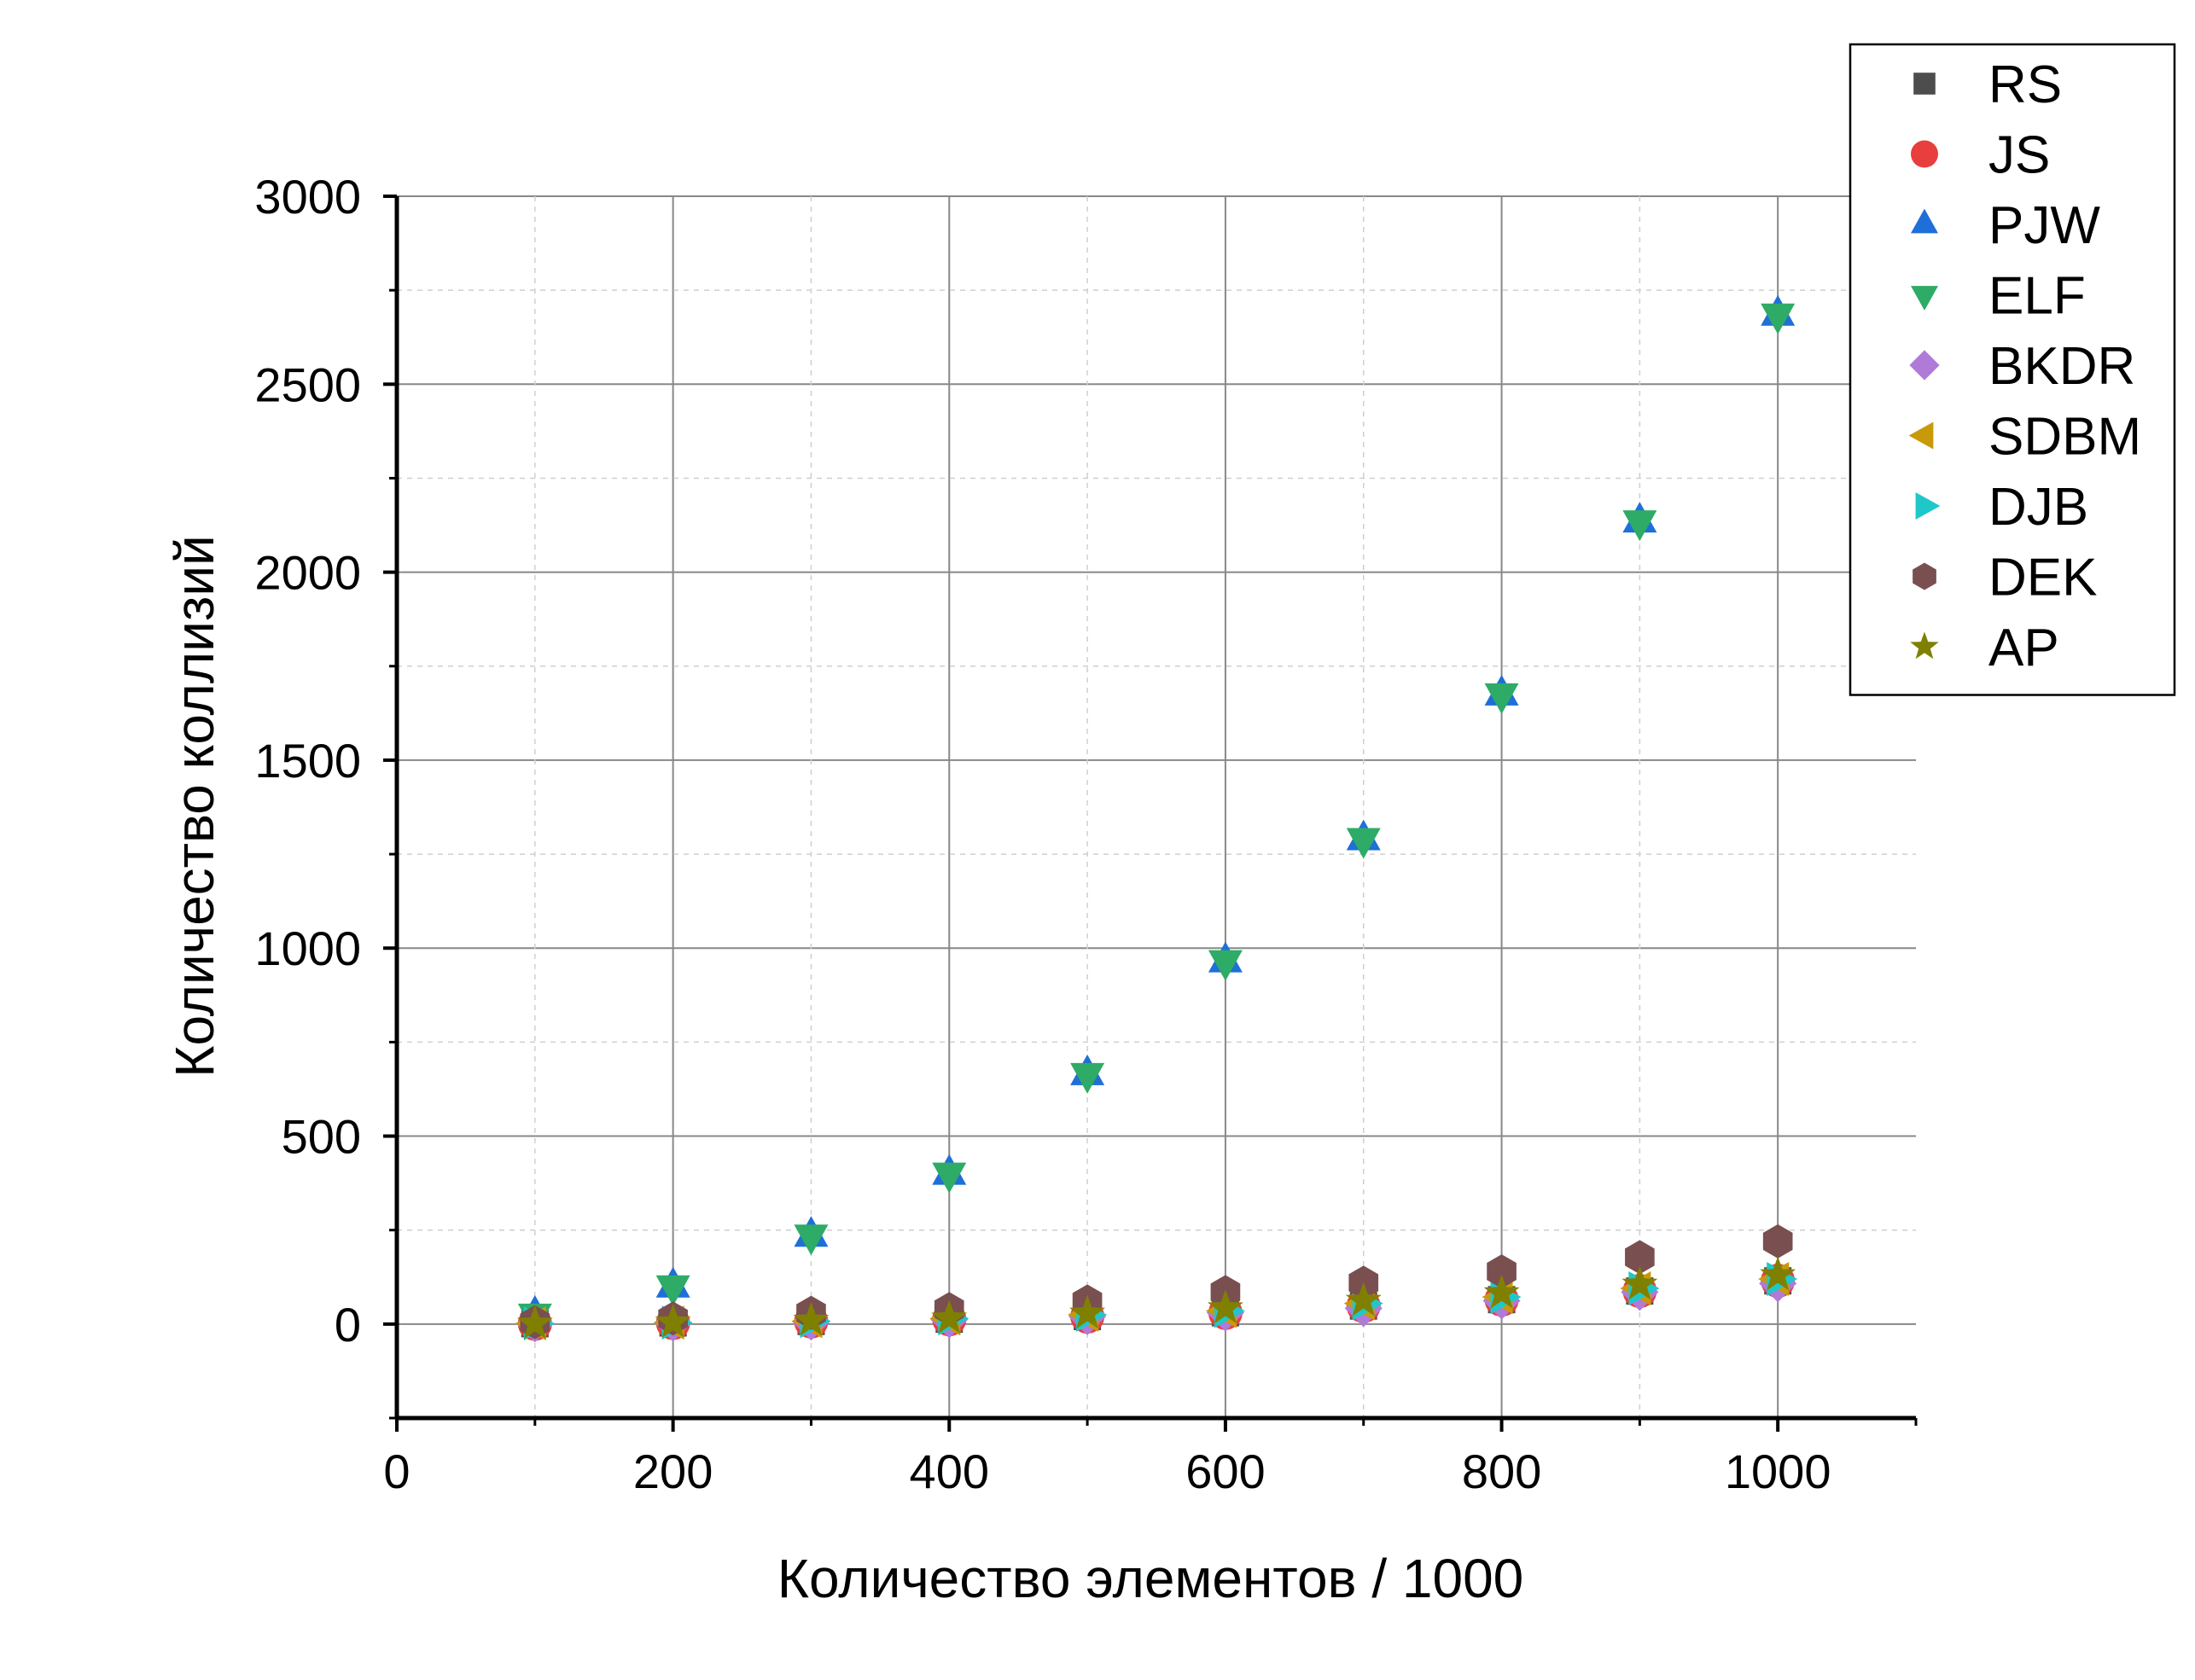 The width and height of the screenshot is (2195, 1680). I want to click on legend-label-js: JS, so click(2019, 155).